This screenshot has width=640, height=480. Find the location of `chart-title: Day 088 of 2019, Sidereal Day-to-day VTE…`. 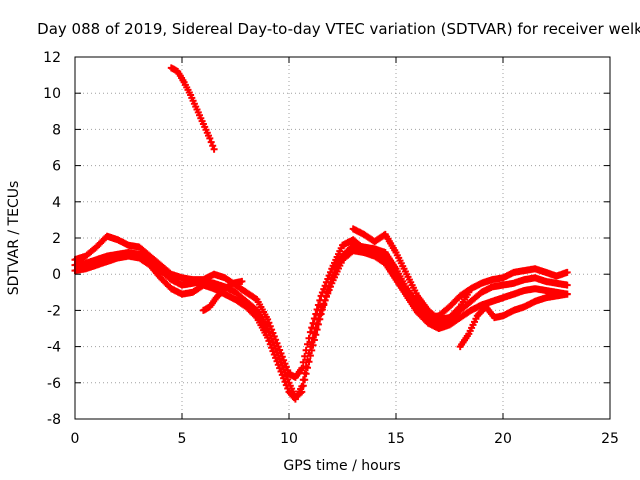

chart-title: Day 088 of 2019, Sidereal Day-to-day VTE… is located at coordinates (338, 29).